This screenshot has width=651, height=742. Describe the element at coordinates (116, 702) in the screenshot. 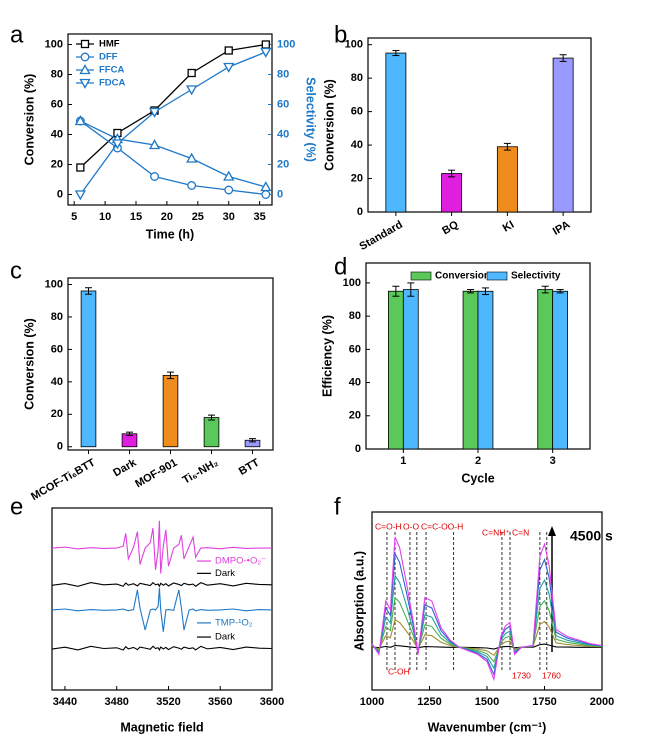

I see `x-tick-label: 3480` at that location.